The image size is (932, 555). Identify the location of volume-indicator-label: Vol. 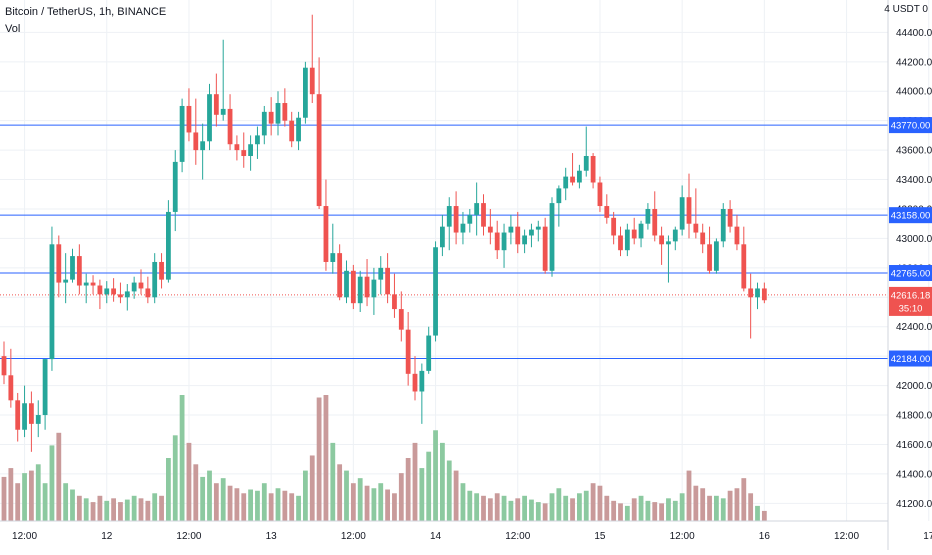
(13, 29).